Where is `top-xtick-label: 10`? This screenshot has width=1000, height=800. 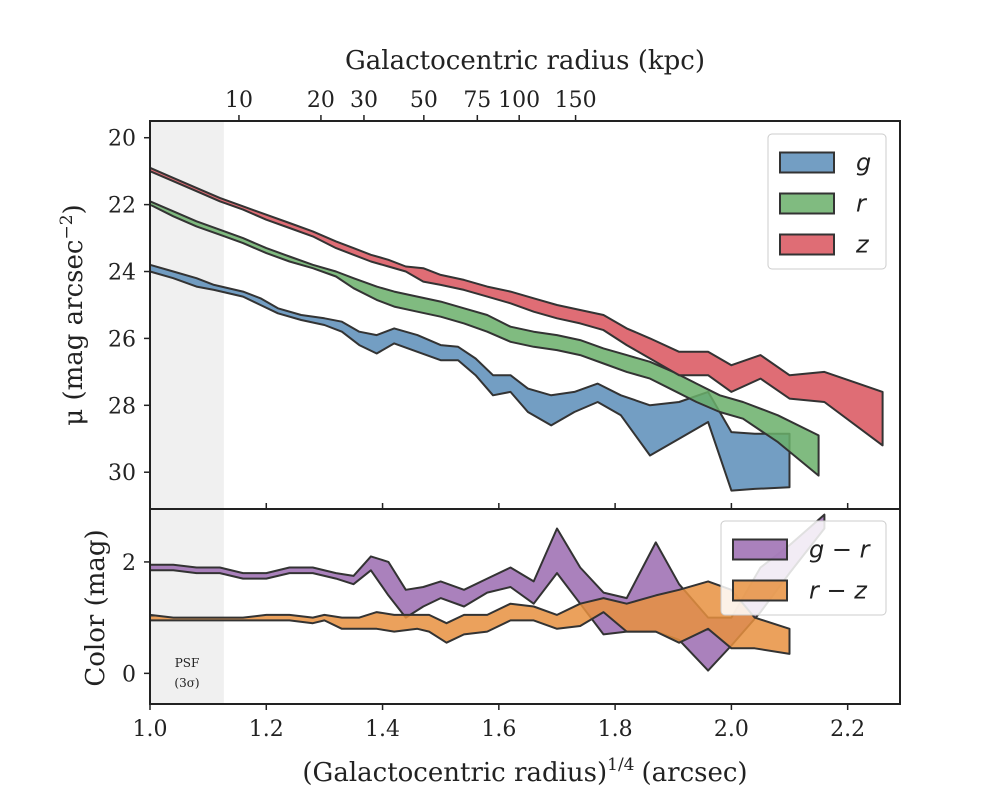 top-xtick-label: 10 is located at coordinates (239, 100).